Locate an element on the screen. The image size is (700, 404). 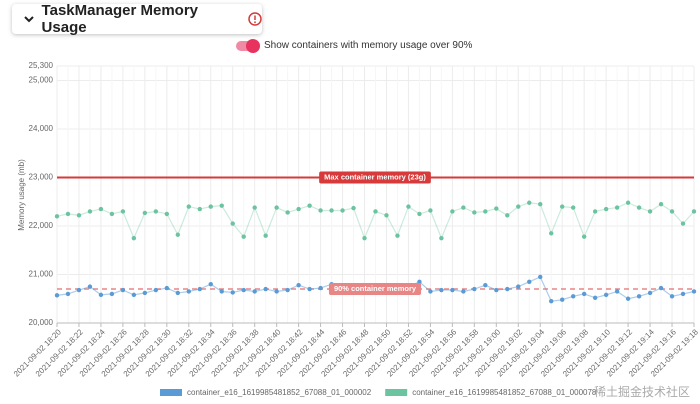
chevron-icon is located at coordinates (29, 19).